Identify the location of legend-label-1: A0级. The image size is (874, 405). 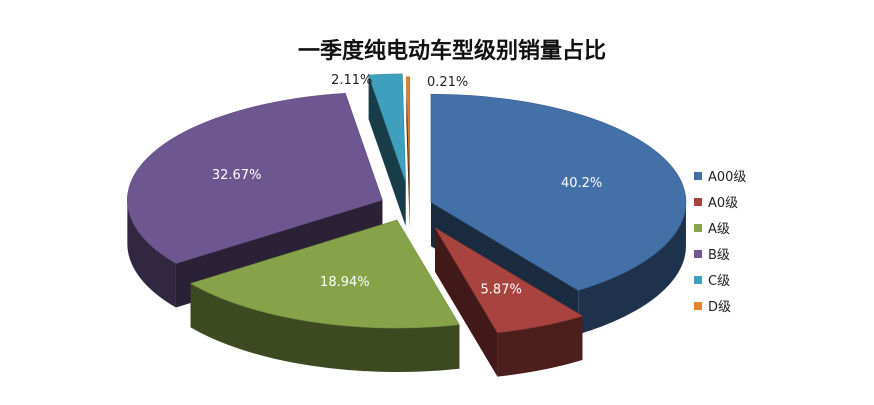
(723, 203).